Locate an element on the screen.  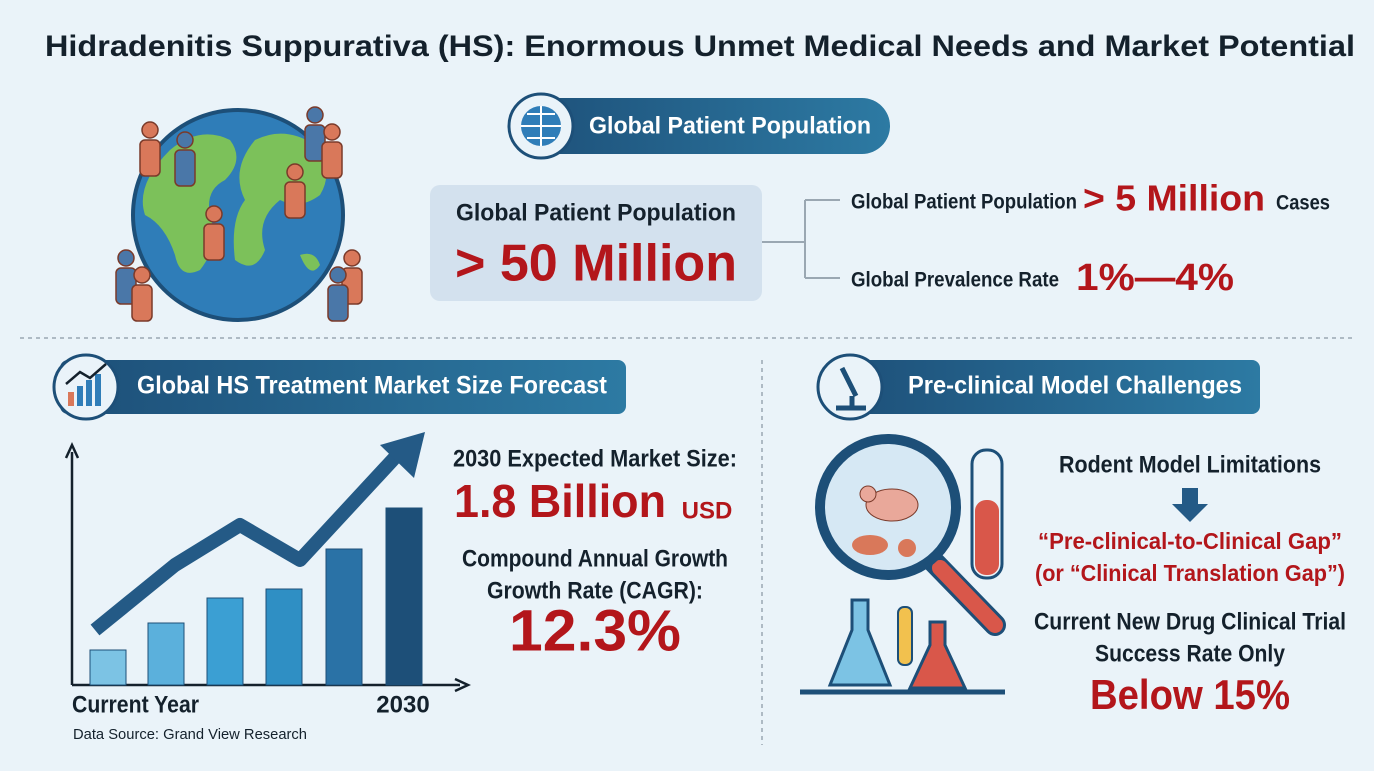
down-arrow is located at coordinates (1190, 505).